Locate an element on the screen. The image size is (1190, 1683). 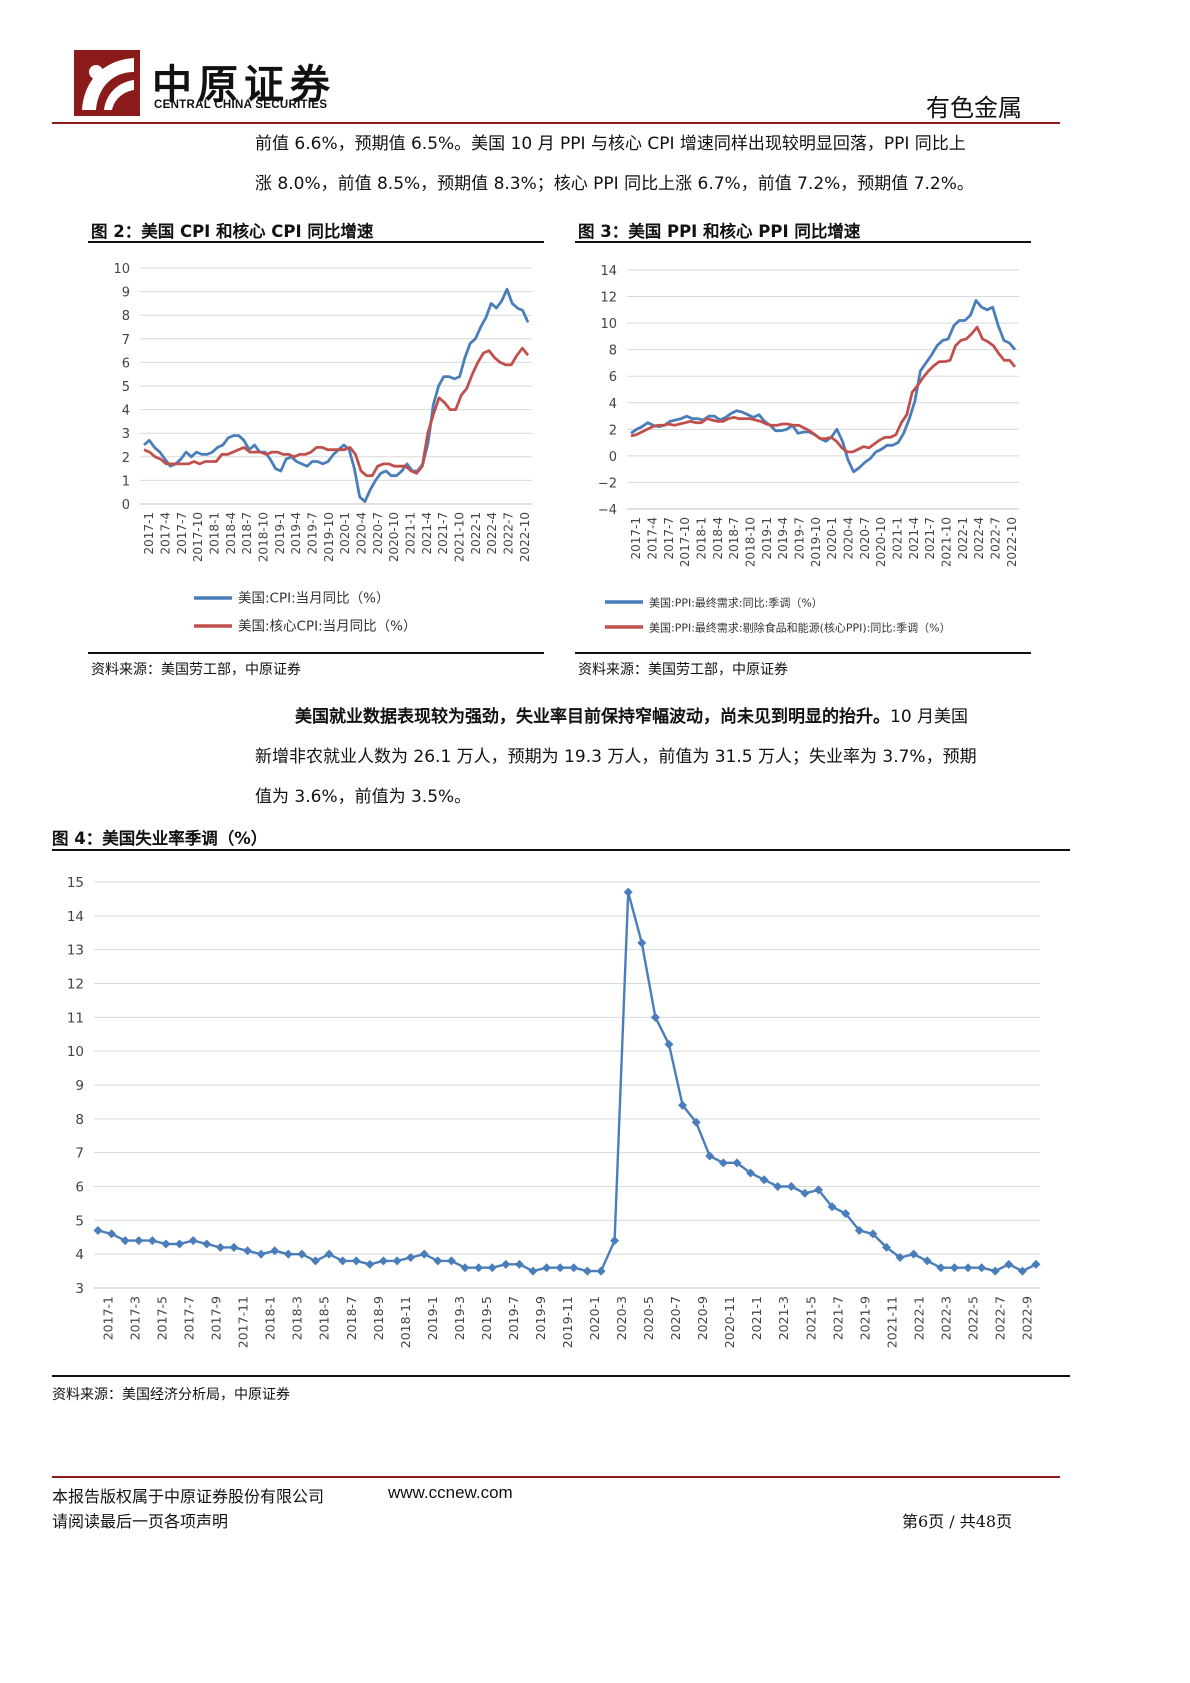
x-tick-label: 2020-5 is located at coordinates (648, 1318).